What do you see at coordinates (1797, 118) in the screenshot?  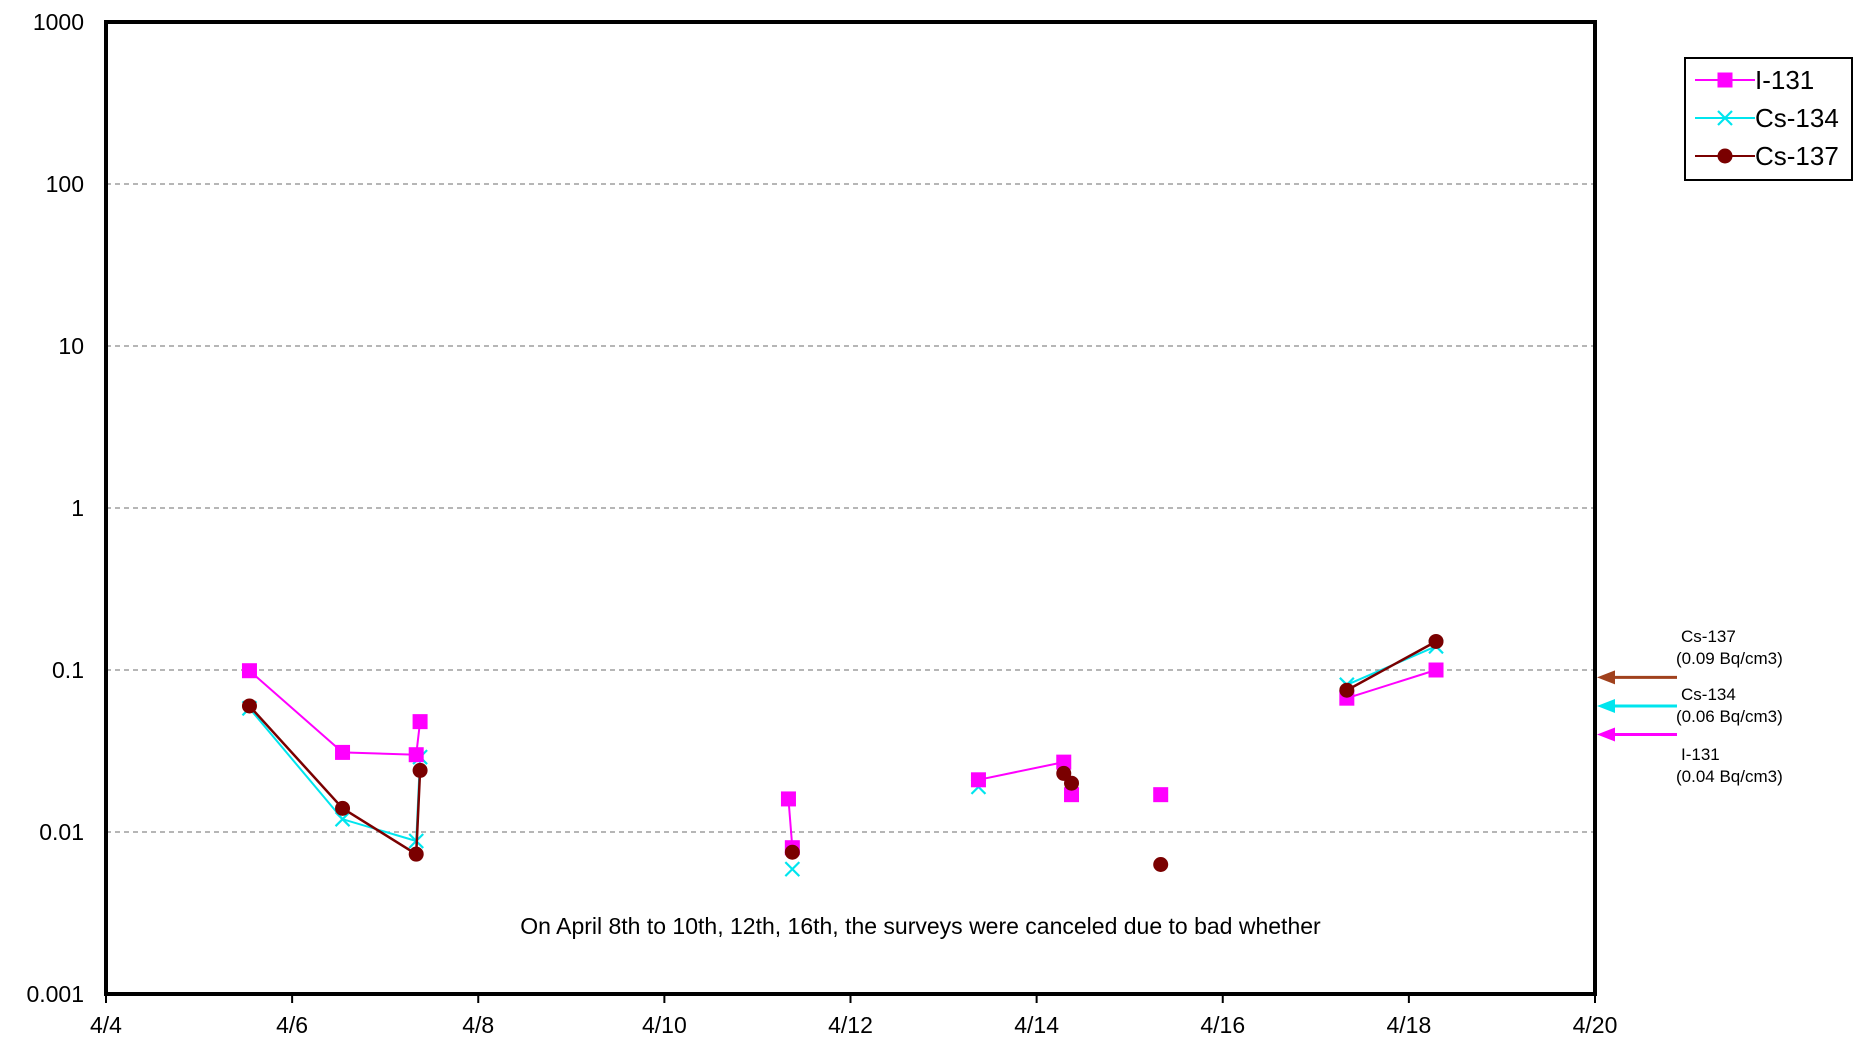 I see `legend-label-cs-134: Cs-134` at bounding box center [1797, 118].